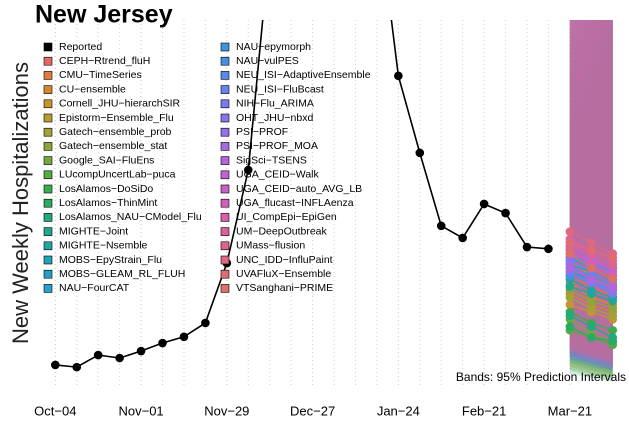 This screenshot has height=431, width=629. Describe the element at coordinates (115, 132) in the screenshot. I see `legend-label: Gatech−ensemble_prob` at that location.